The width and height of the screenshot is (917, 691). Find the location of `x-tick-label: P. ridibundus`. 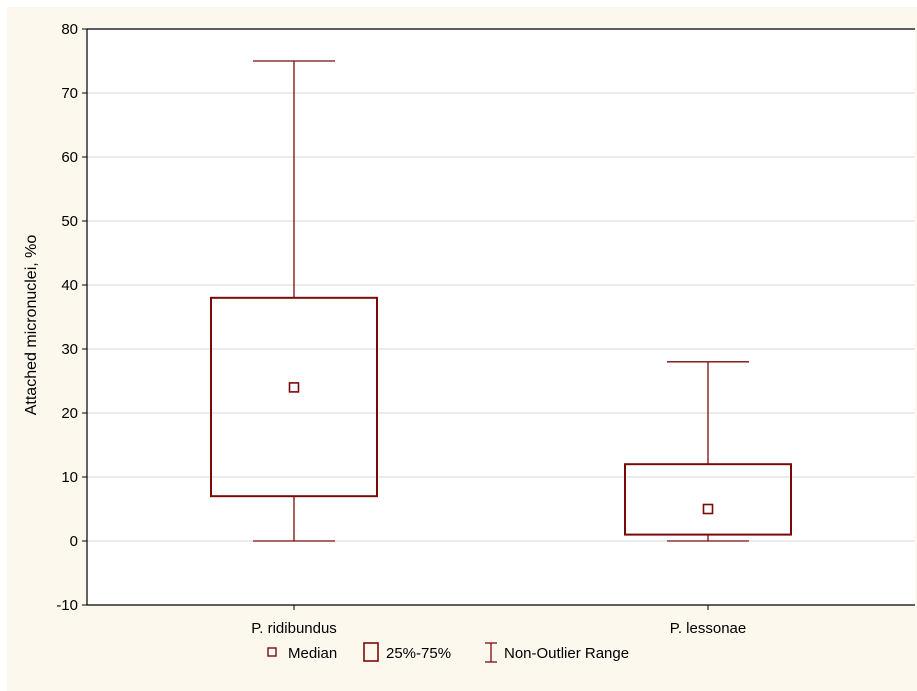

x-tick-label: P. ridibundus is located at coordinates (294, 628).